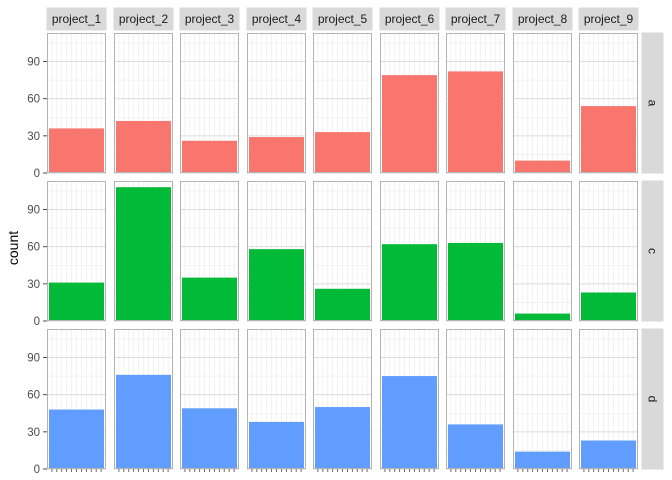 The height and width of the screenshot is (480, 672). I want to click on column-strip-label: project_9, so click(609, 19).